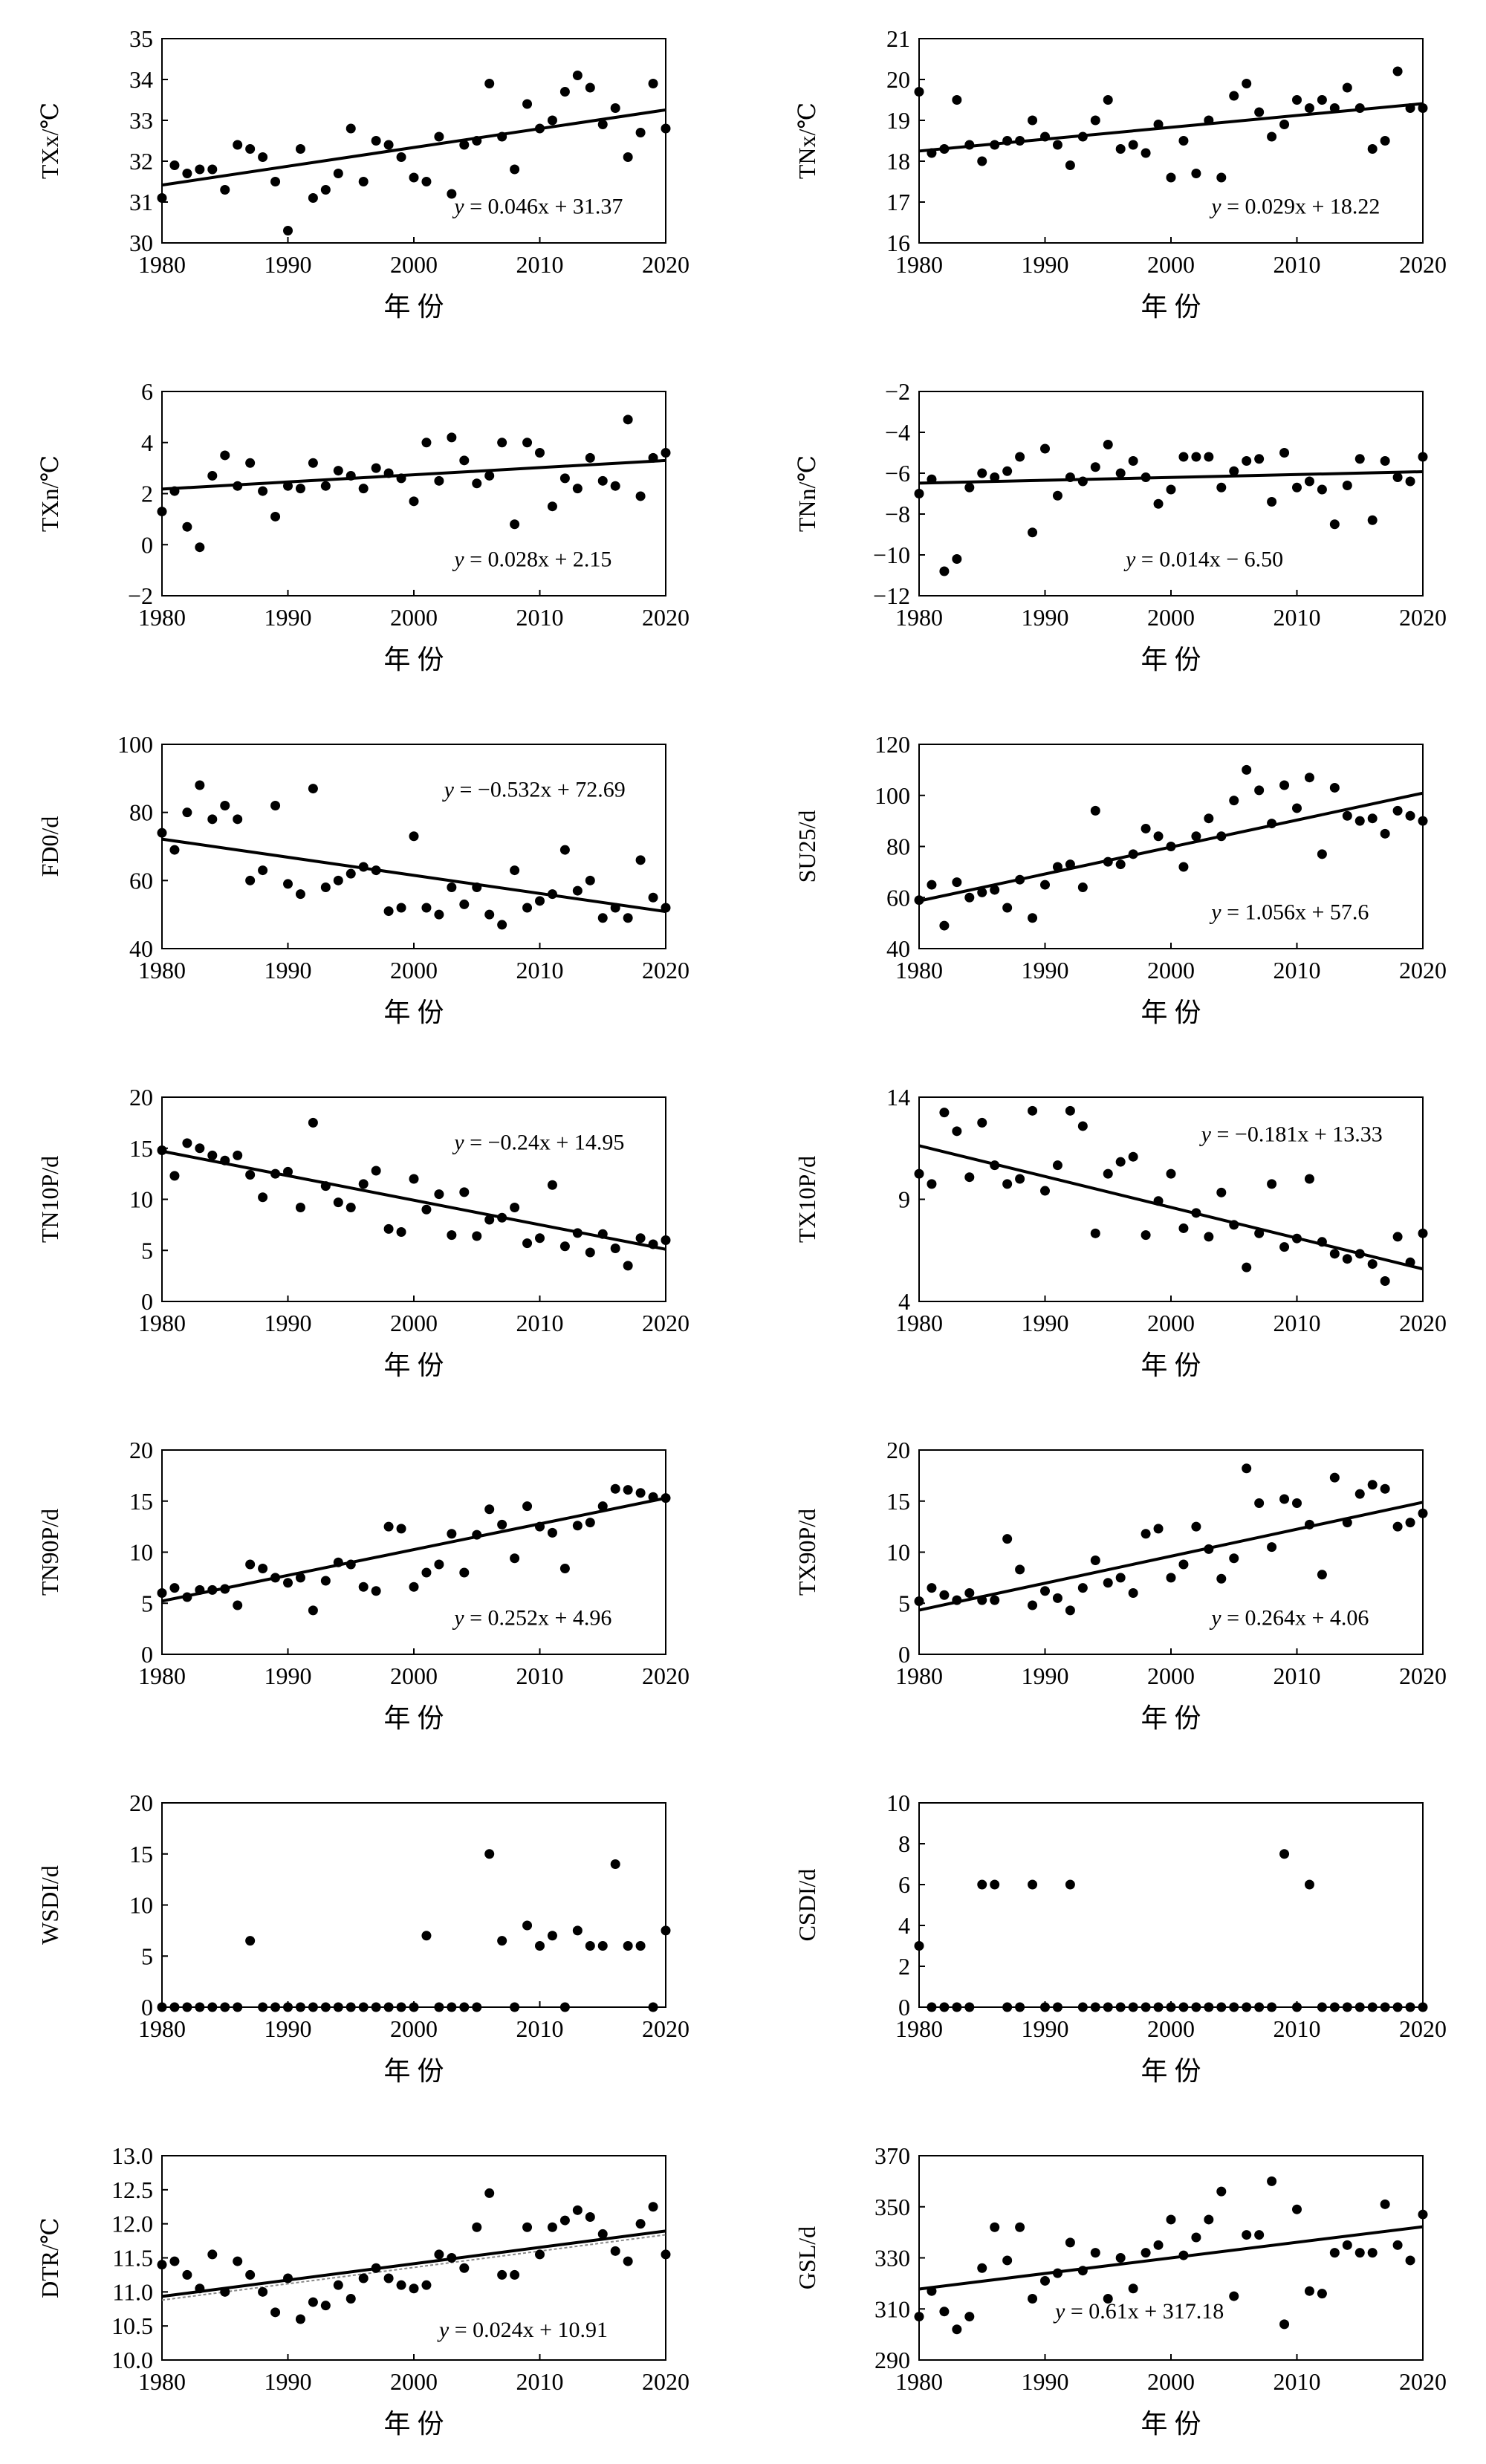 Image resolution: width=1486 pixels, height=2464 pixels. Describe the element at coordinates (898, 1552) in the screenshot. I see `y-tick-label: 10` at that location.